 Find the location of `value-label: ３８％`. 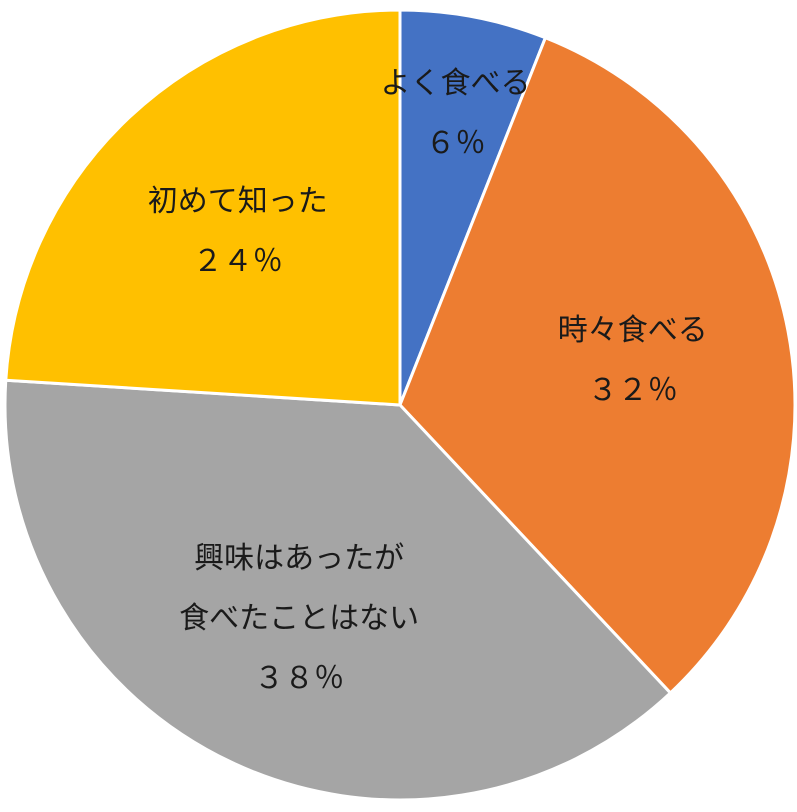

value-label: ３８％ is located at coordinates (299, 679).